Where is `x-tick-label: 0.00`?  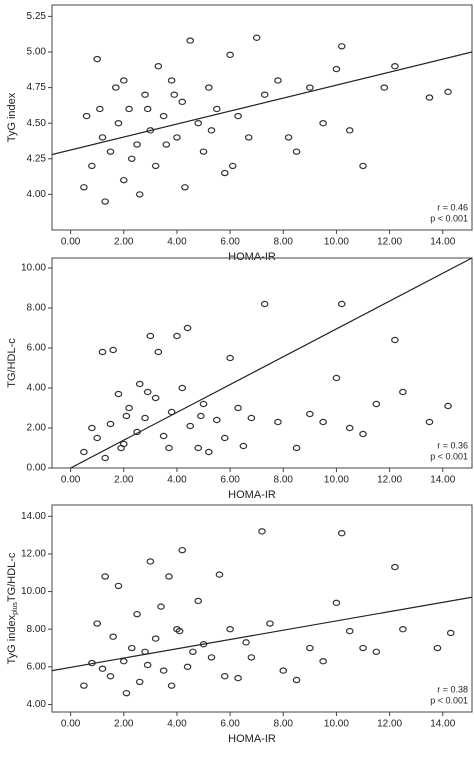
x-tick-label: 0.00 is located at coordinates (71, 480).